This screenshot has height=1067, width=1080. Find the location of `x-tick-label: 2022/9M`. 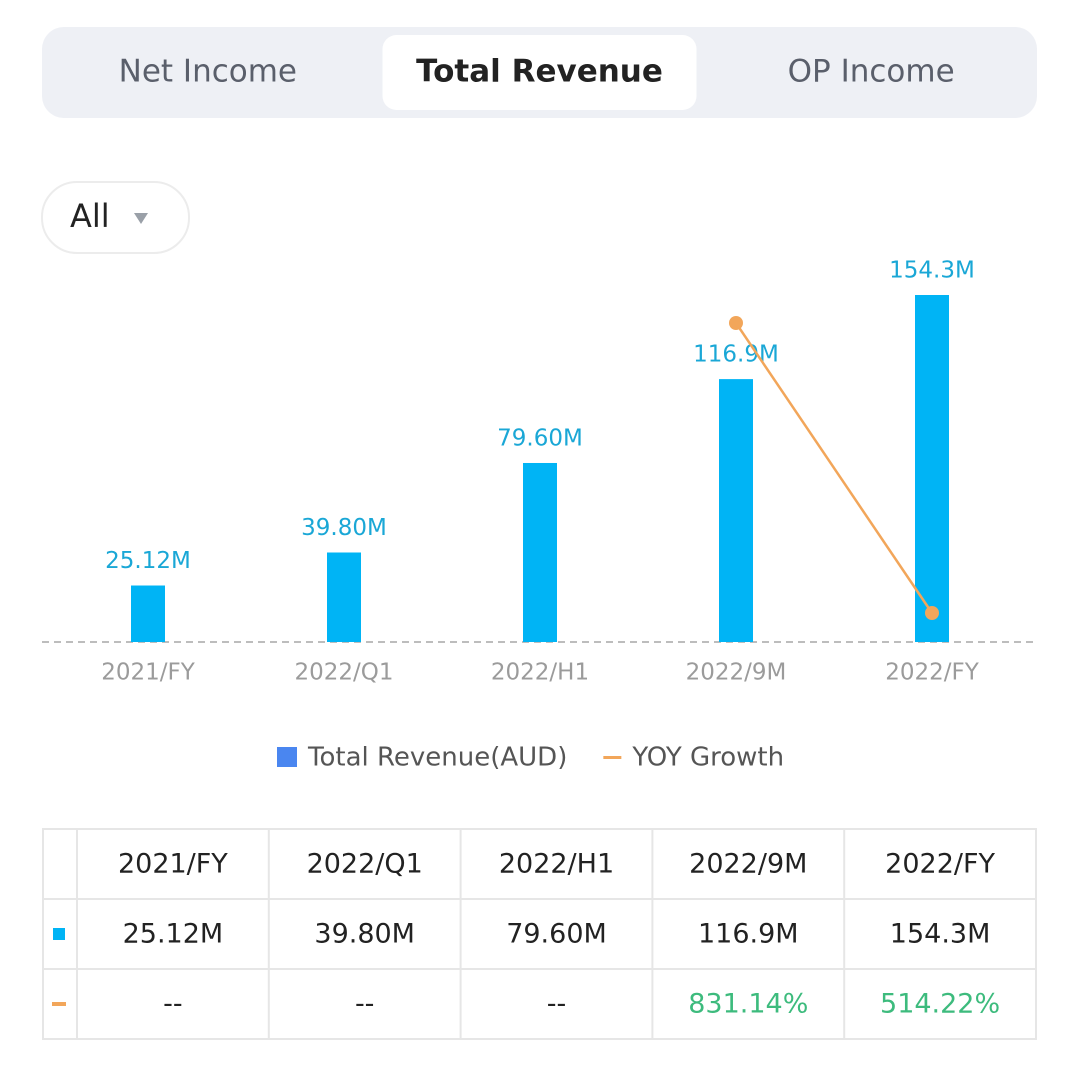

x-tick-label: 2022/9M is located at coordinates (736, 673).